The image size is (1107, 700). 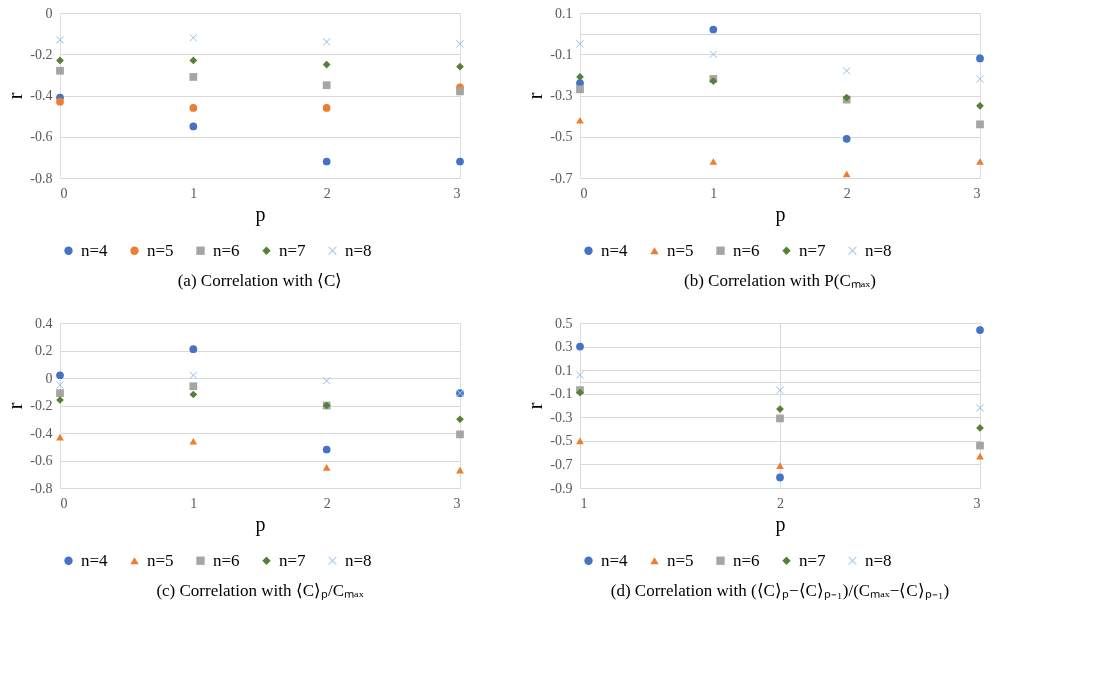 What do you see at coordinates (561, 488) in the screenshot?
I see `y-tick-label: -0.9` at bounding box center [561, 488].